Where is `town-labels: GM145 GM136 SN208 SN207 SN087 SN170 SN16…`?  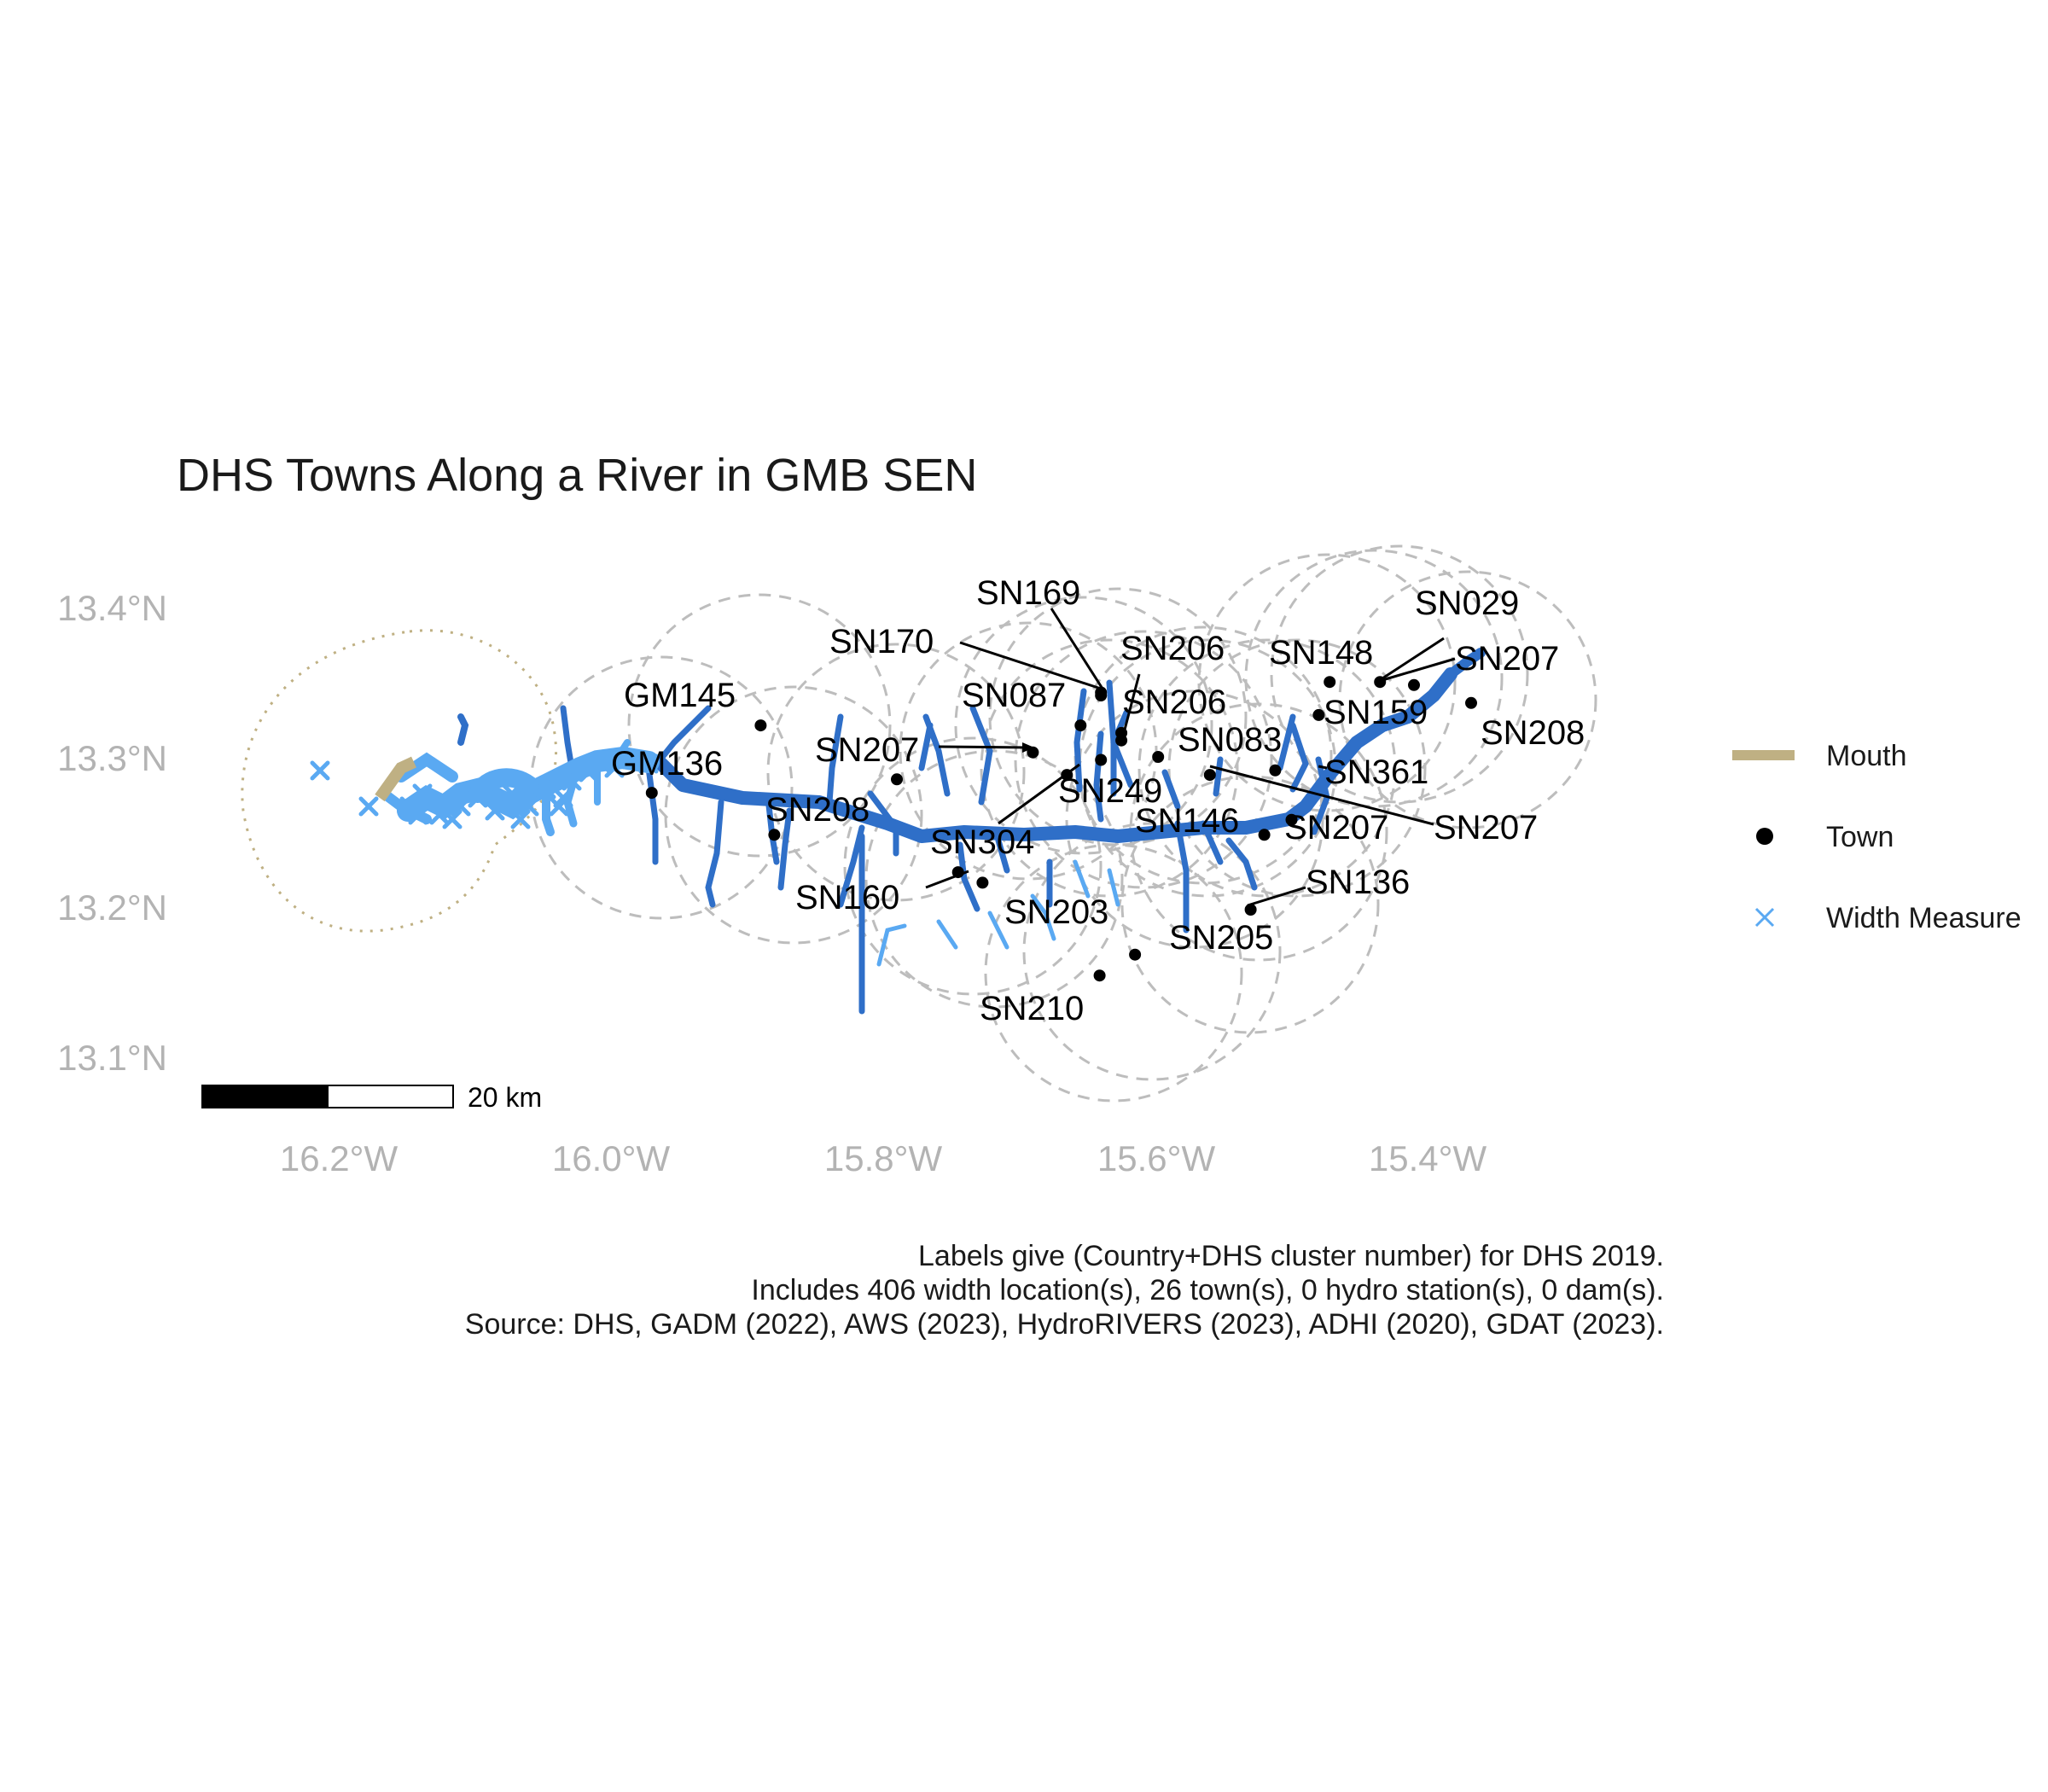 town-labels: GM145 GM136 SN208 SN207 SN087 SN170 SN16… is located at coordinates (1098, 800).